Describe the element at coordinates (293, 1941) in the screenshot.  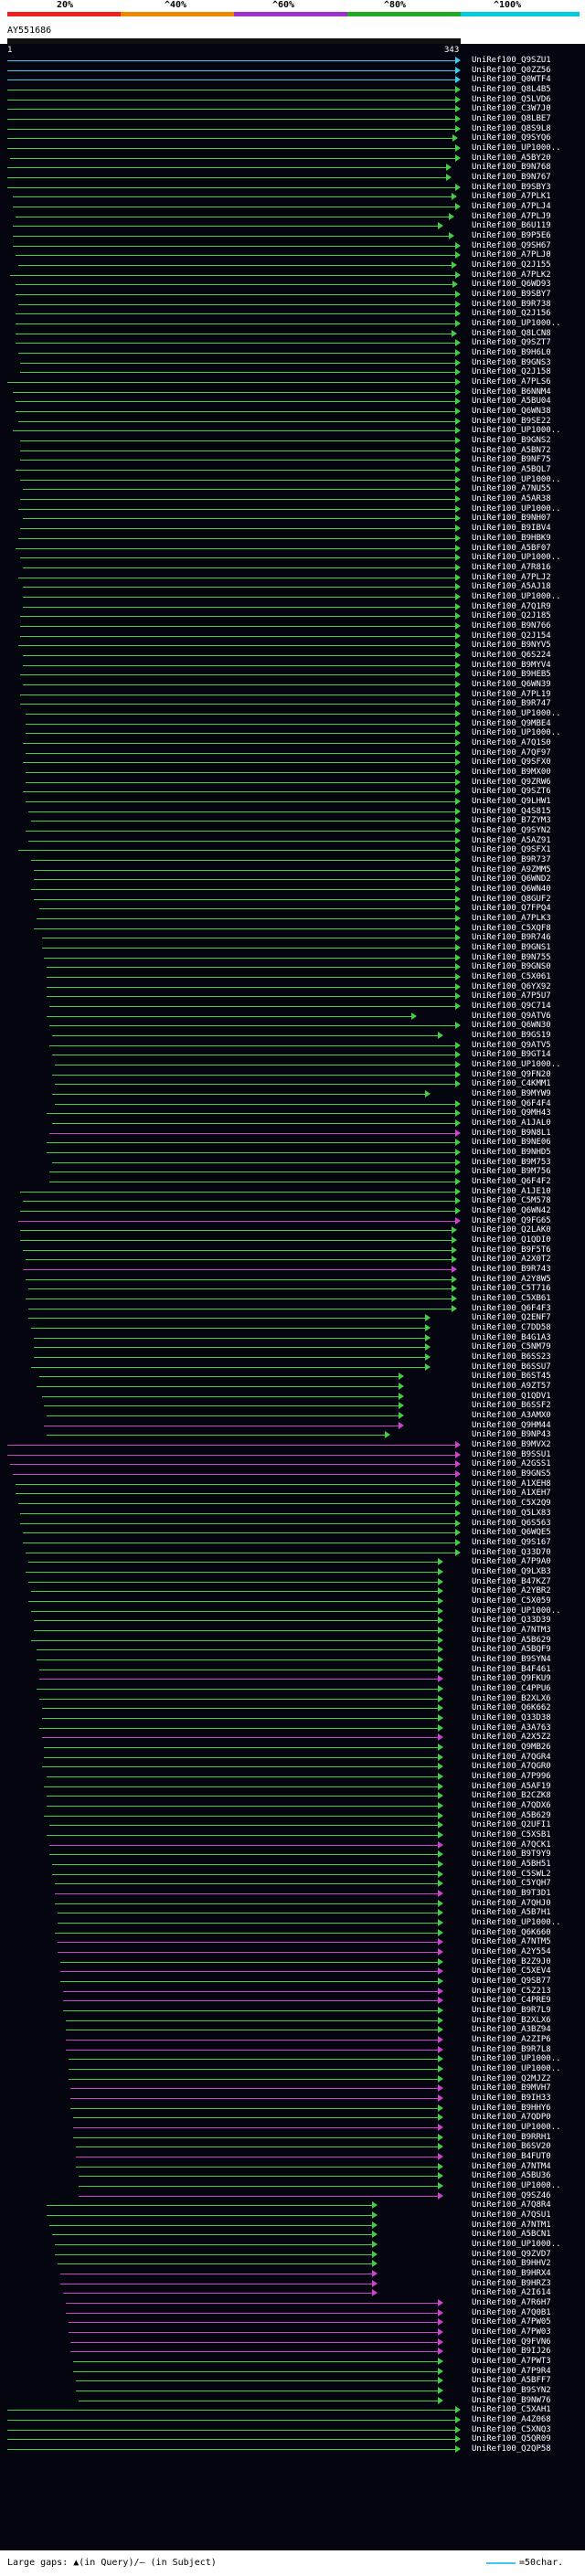
I see `hit-row: UniRef100_A7NTM5` at that location.